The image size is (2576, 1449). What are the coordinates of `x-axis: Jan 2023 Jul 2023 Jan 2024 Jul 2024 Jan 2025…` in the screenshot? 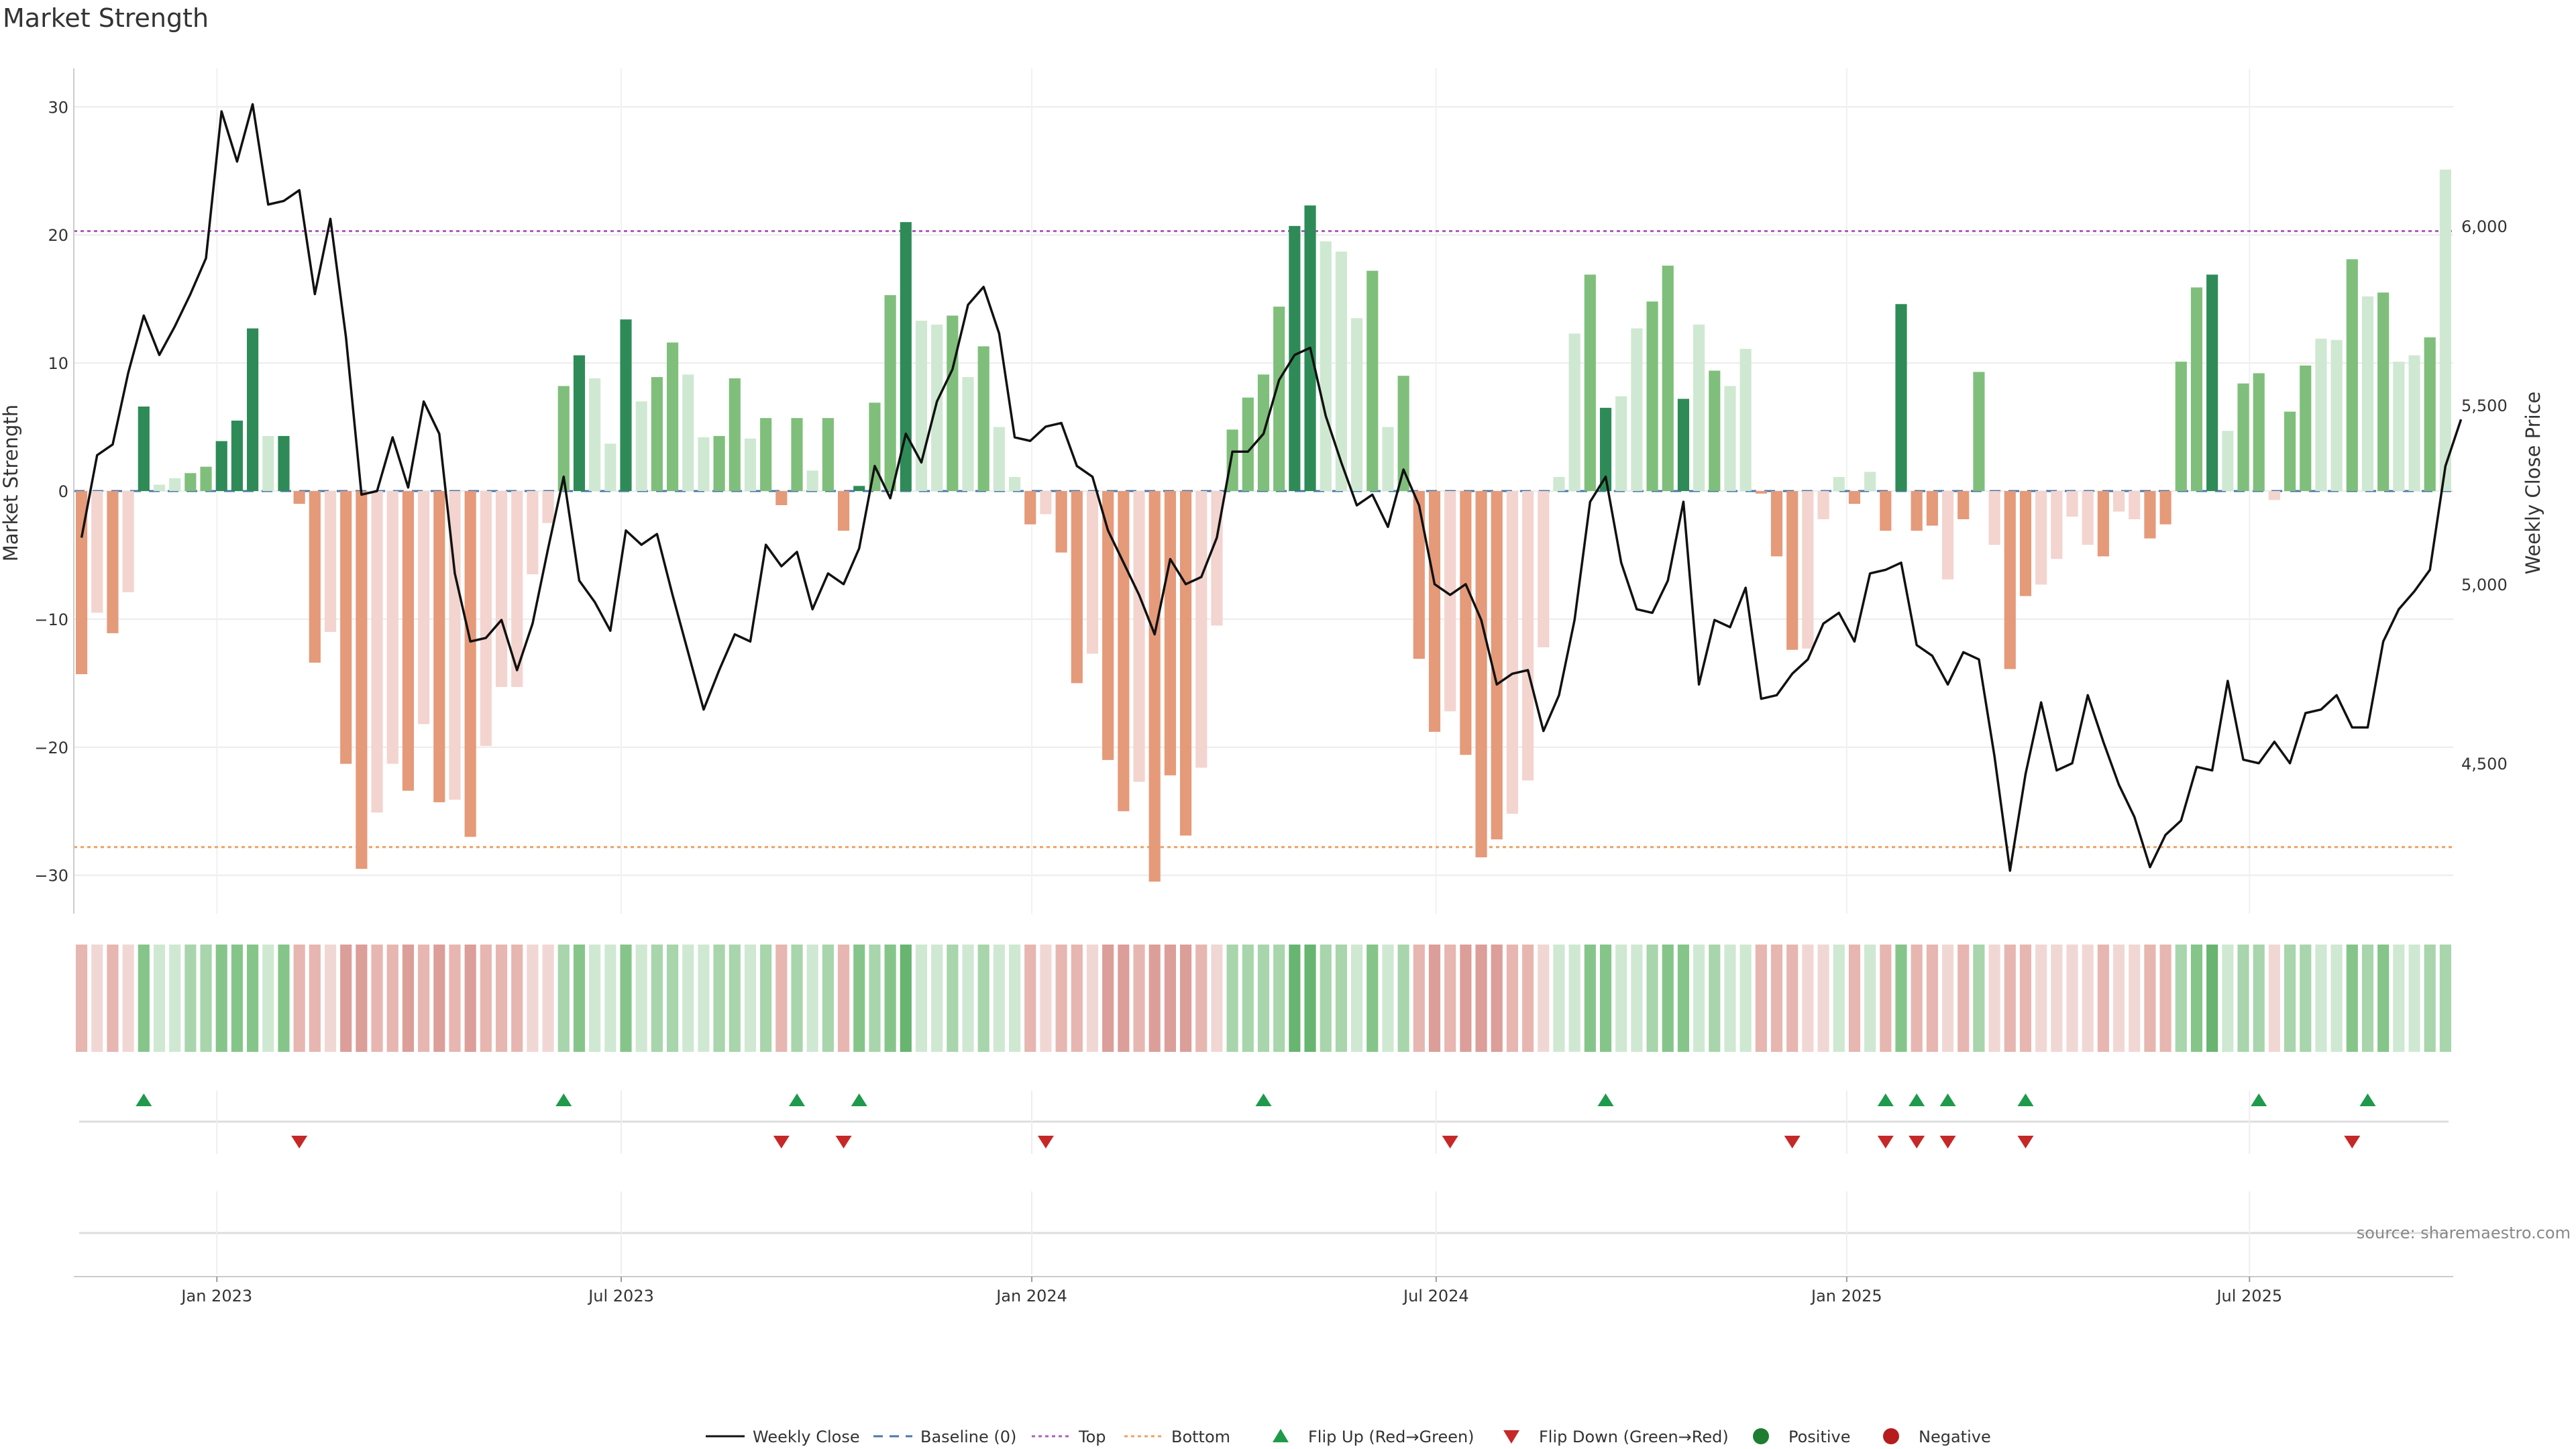 It's located at (1263, 1290).